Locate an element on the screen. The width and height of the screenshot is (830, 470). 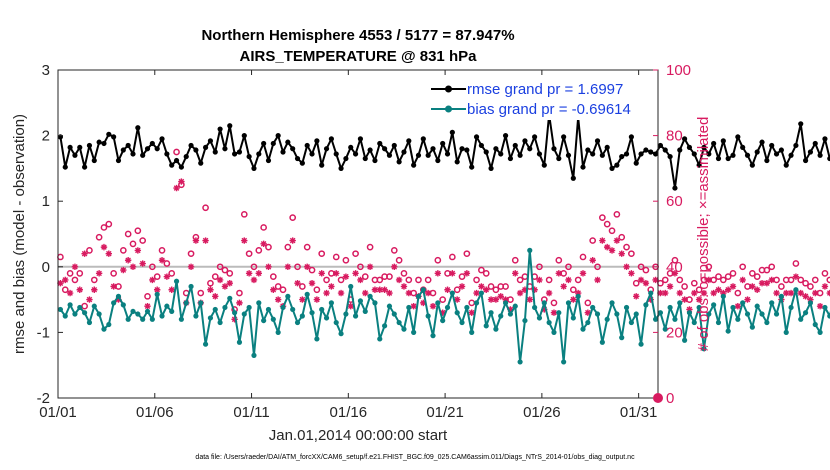
y-right-tick-label: 80 is located at coordinates (674, 136).